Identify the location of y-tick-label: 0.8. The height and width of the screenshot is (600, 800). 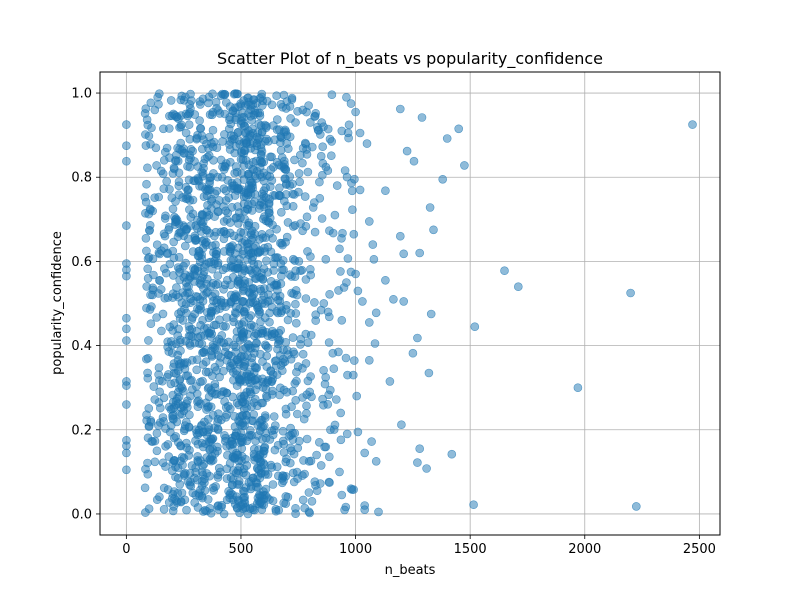
(81, 178).